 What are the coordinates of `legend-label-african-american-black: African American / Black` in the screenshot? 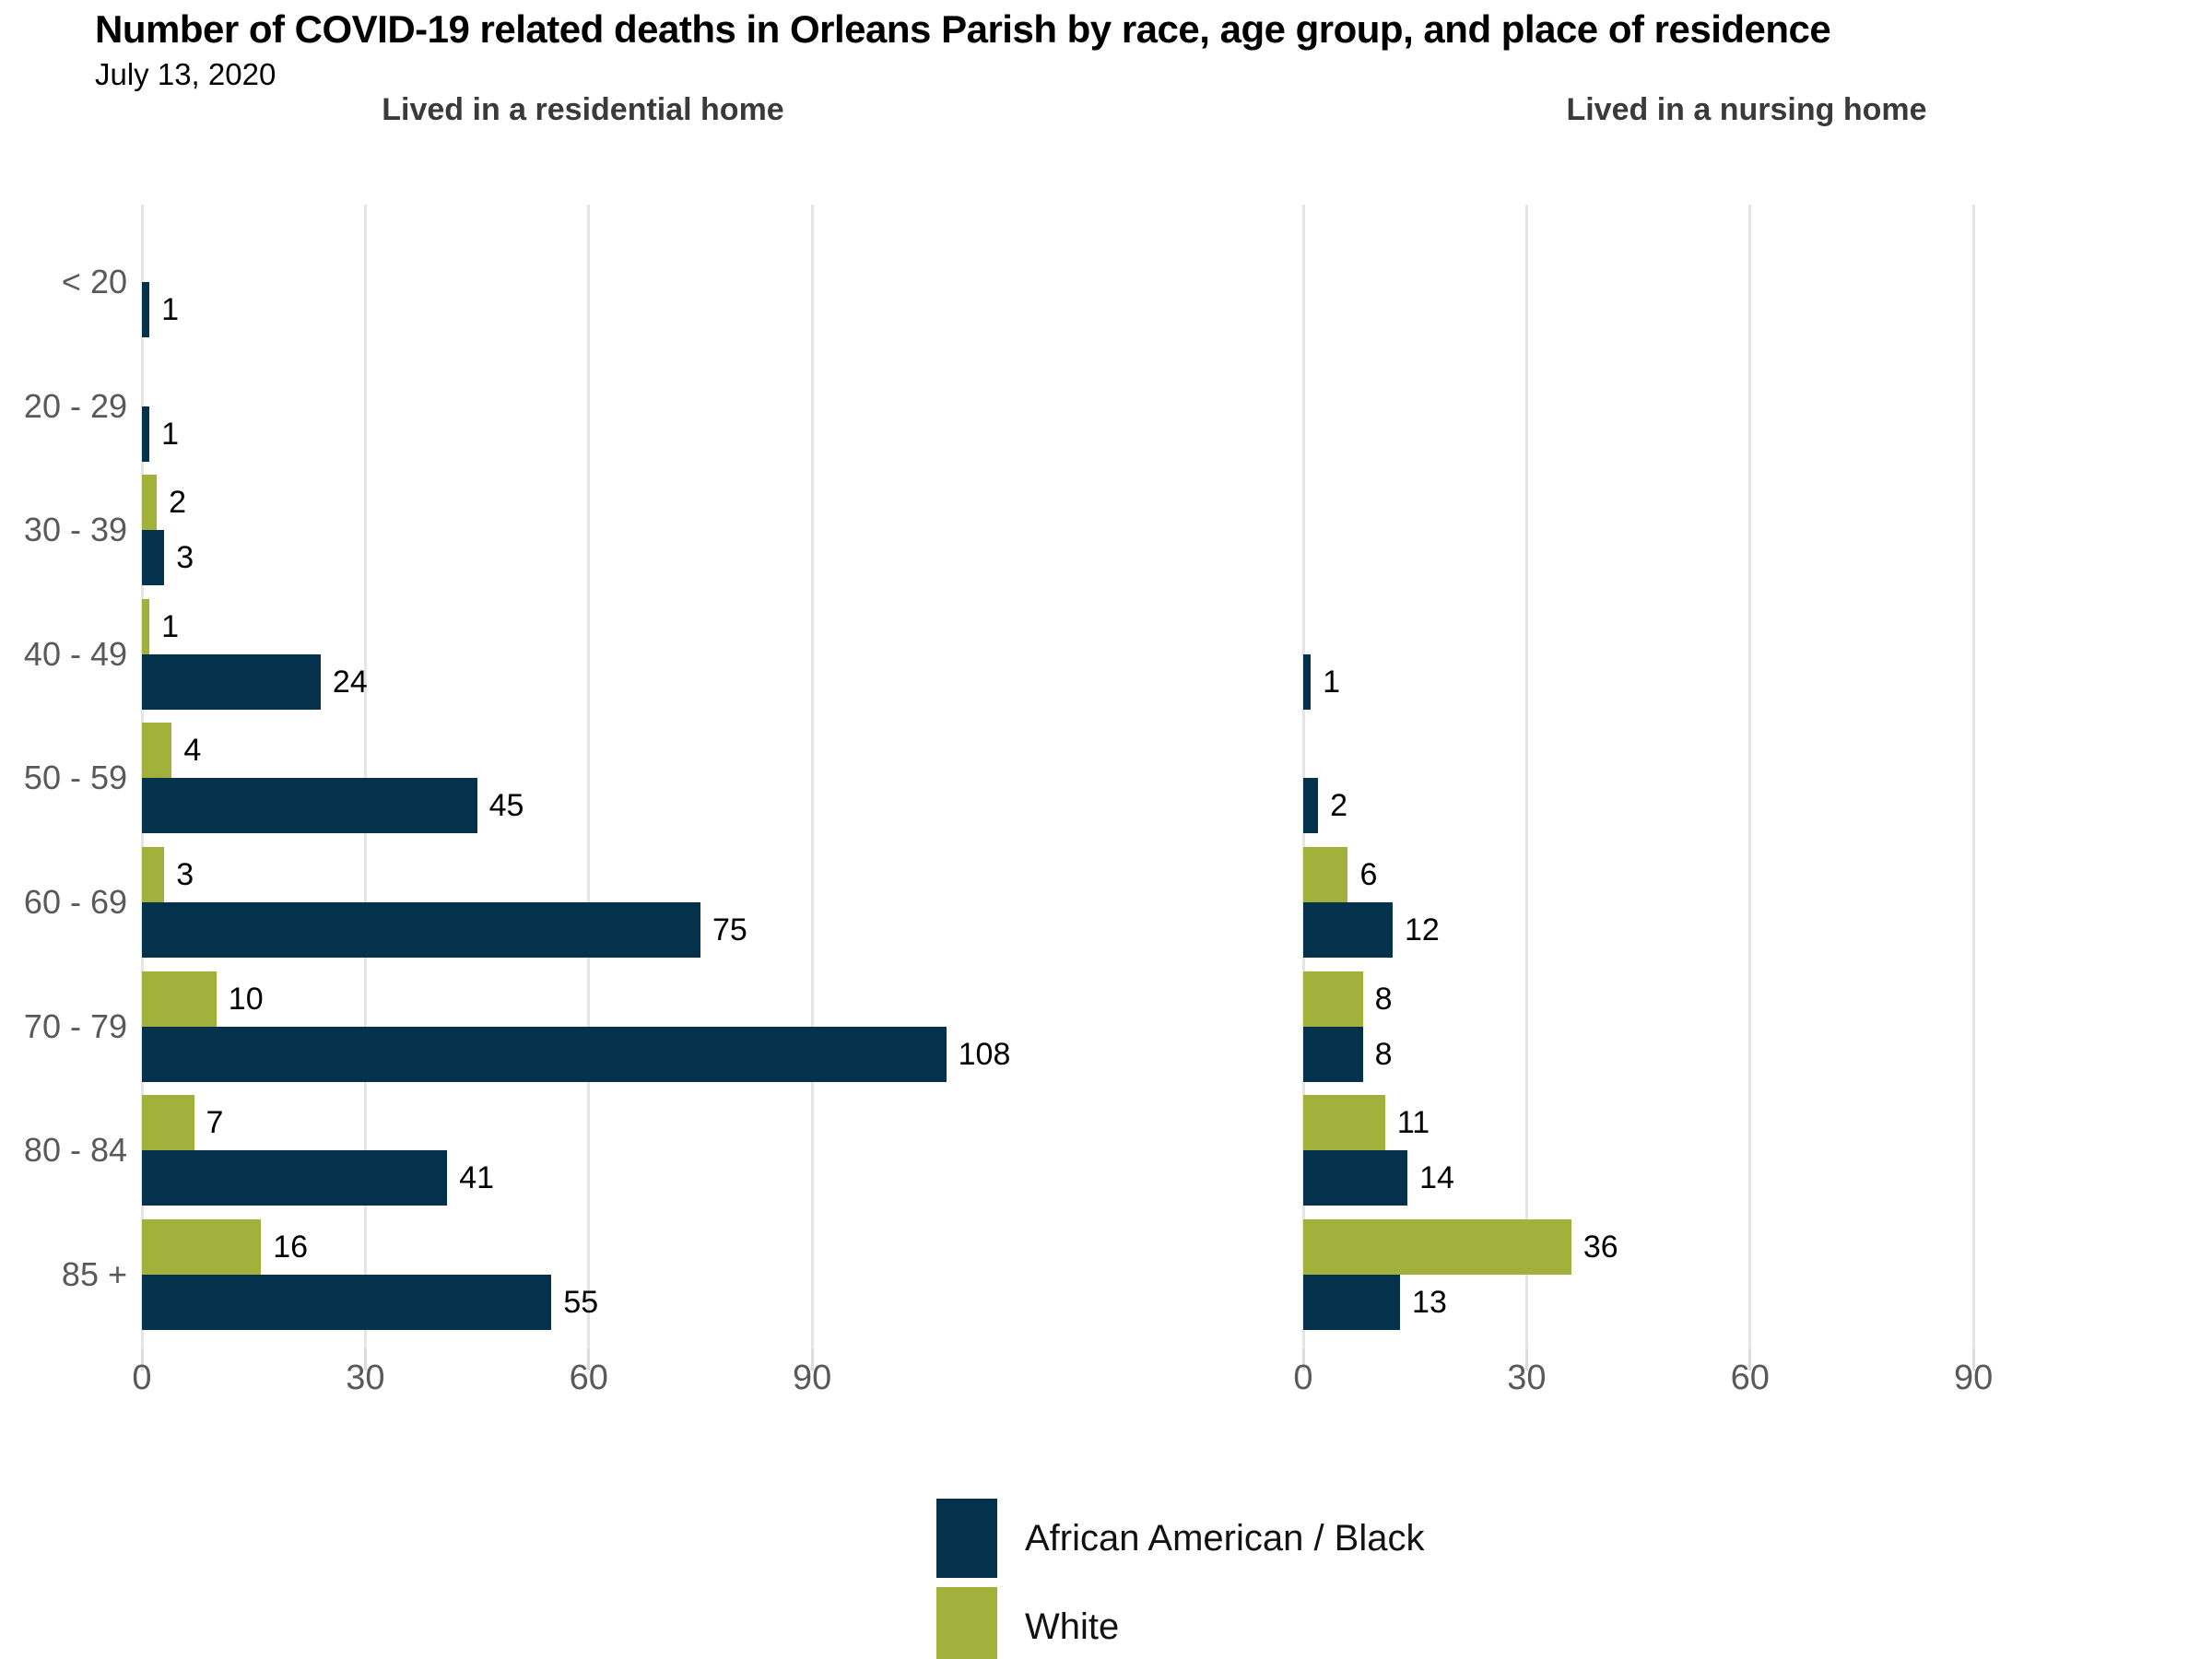 It's located at (1225, 1538).